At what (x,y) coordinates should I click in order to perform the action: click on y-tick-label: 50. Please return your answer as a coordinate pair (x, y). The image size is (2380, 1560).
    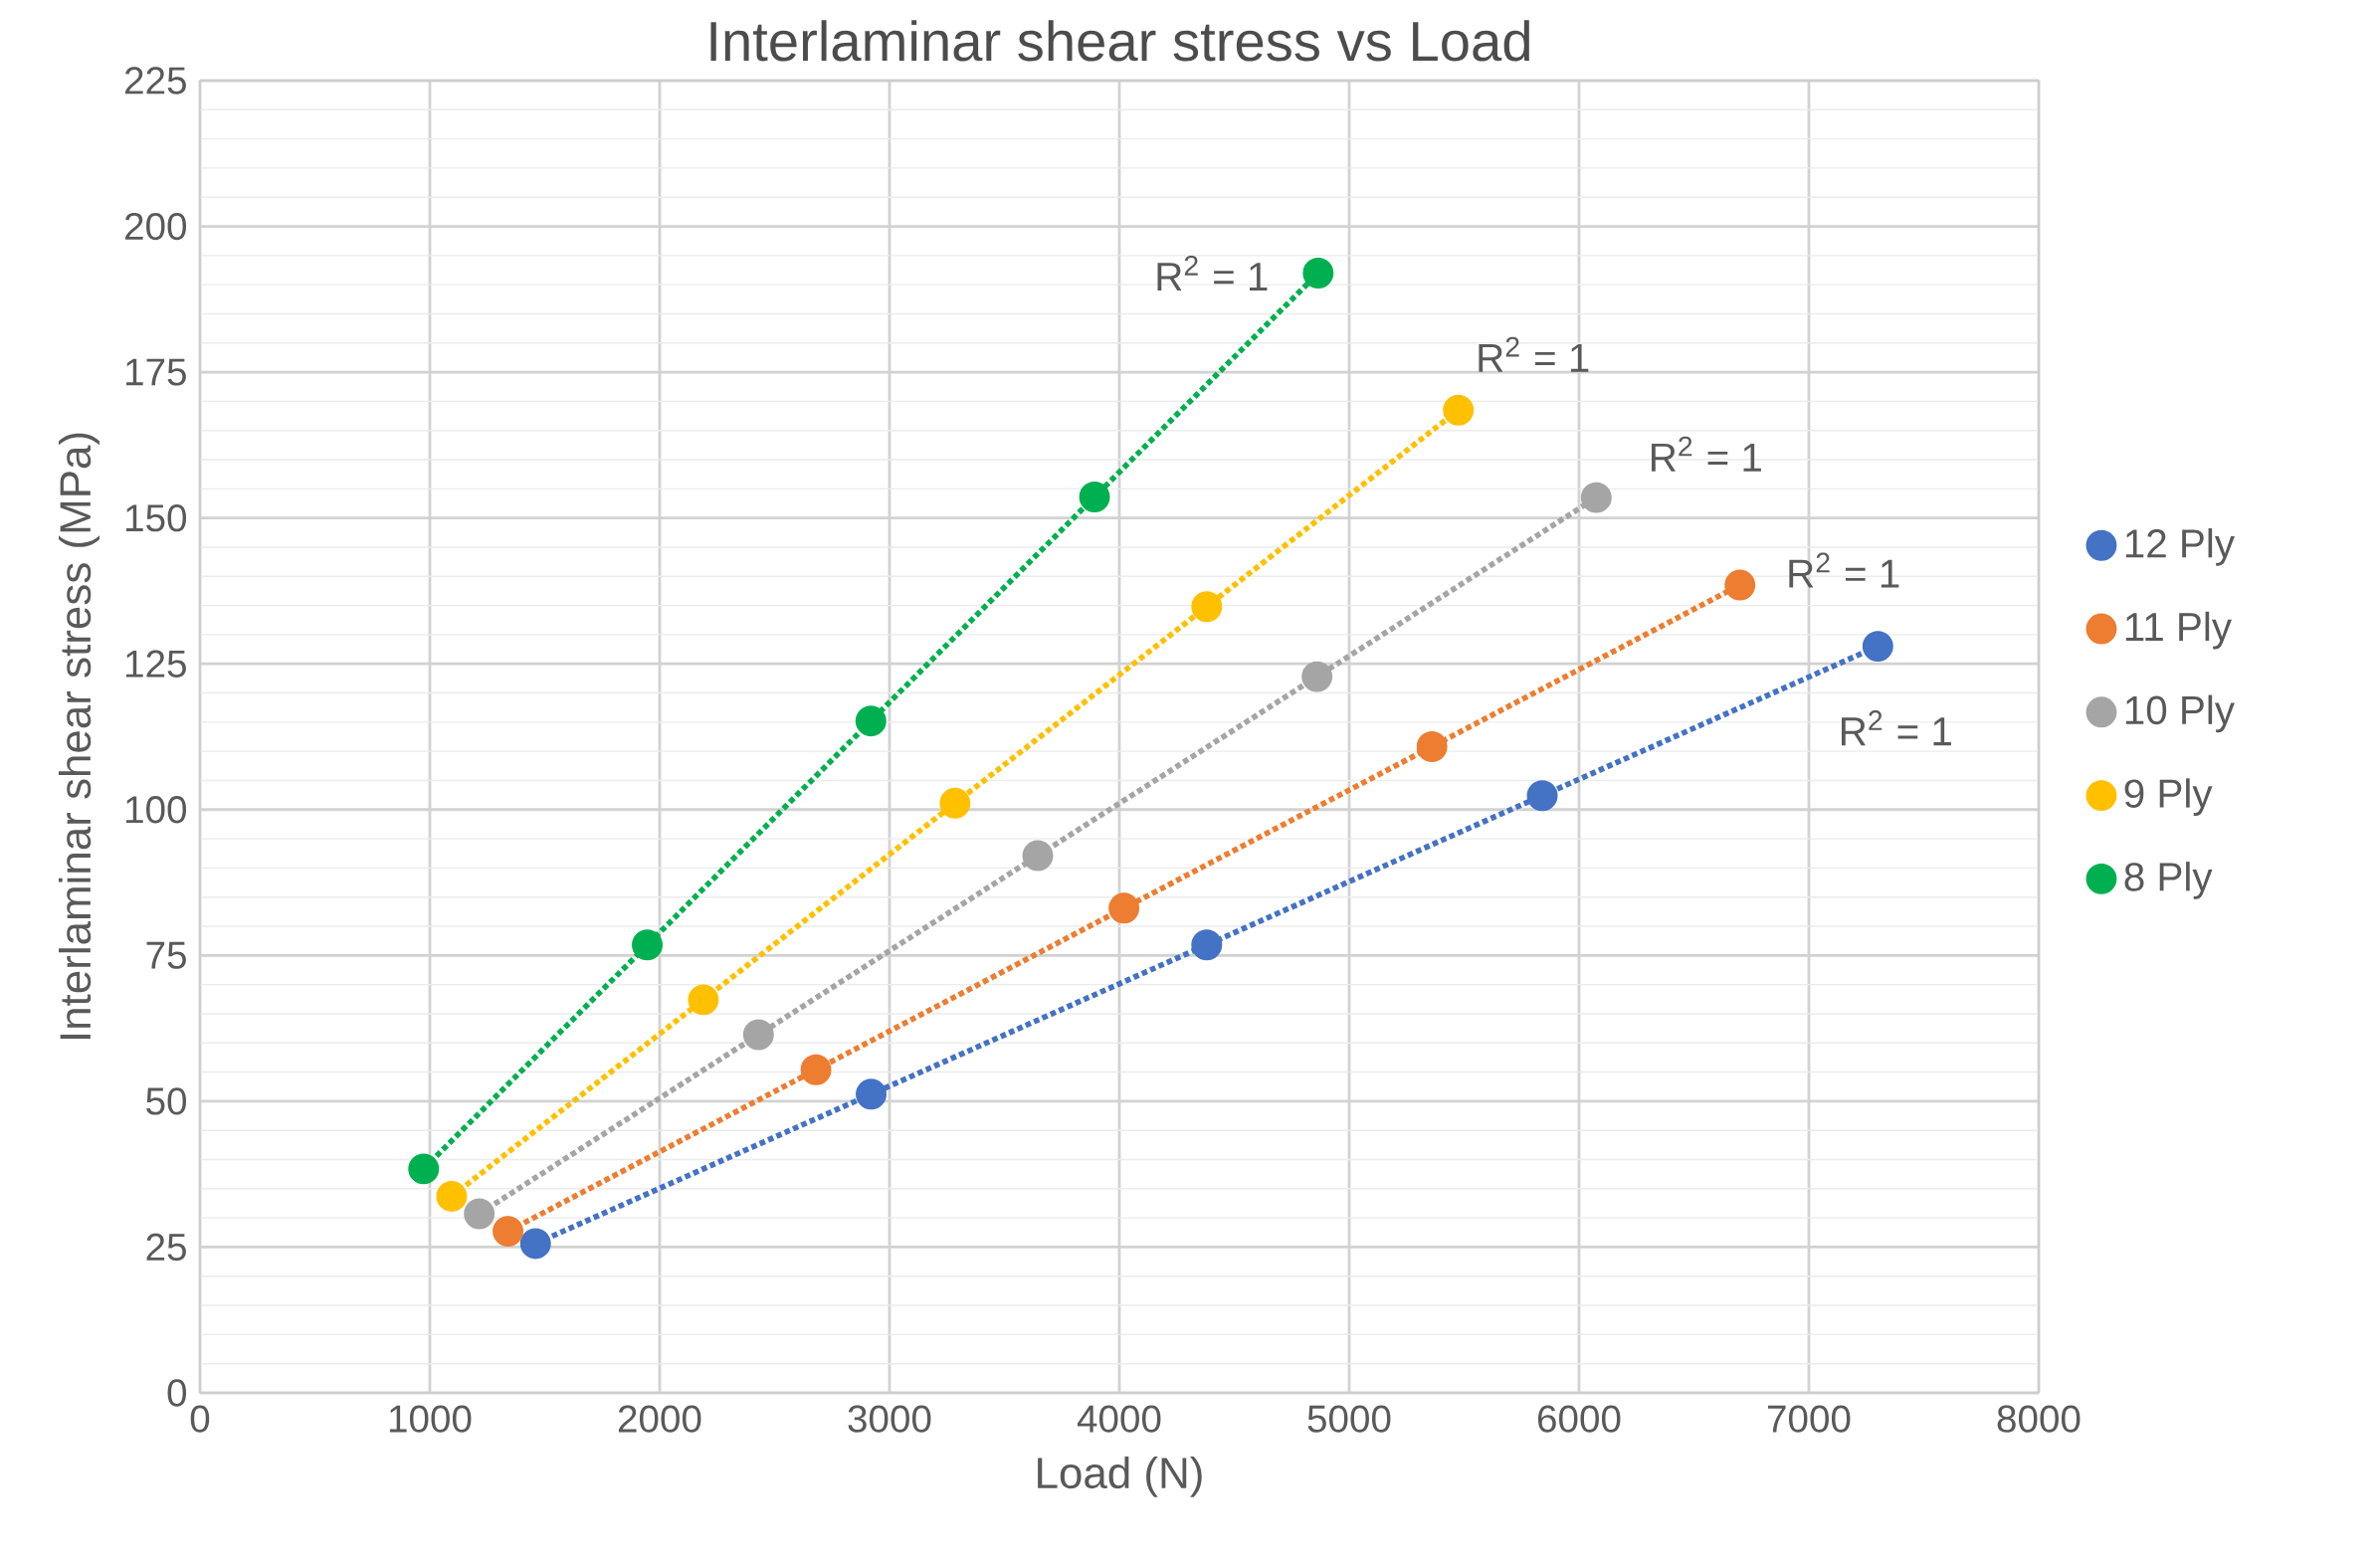
    Looking at the image, I should click on (166, 1101).